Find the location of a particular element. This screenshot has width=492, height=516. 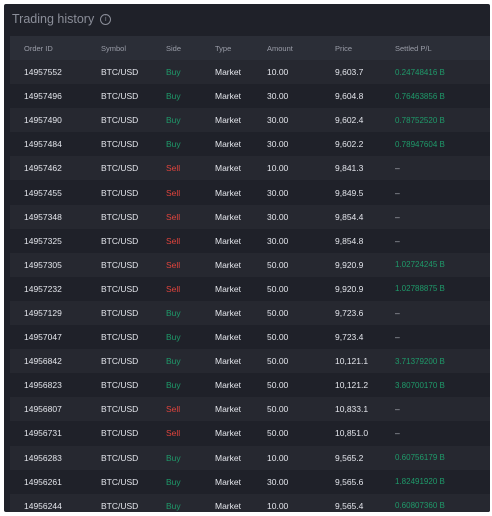

price-cell: 10,121.2 is located at coordinates (352, 385).